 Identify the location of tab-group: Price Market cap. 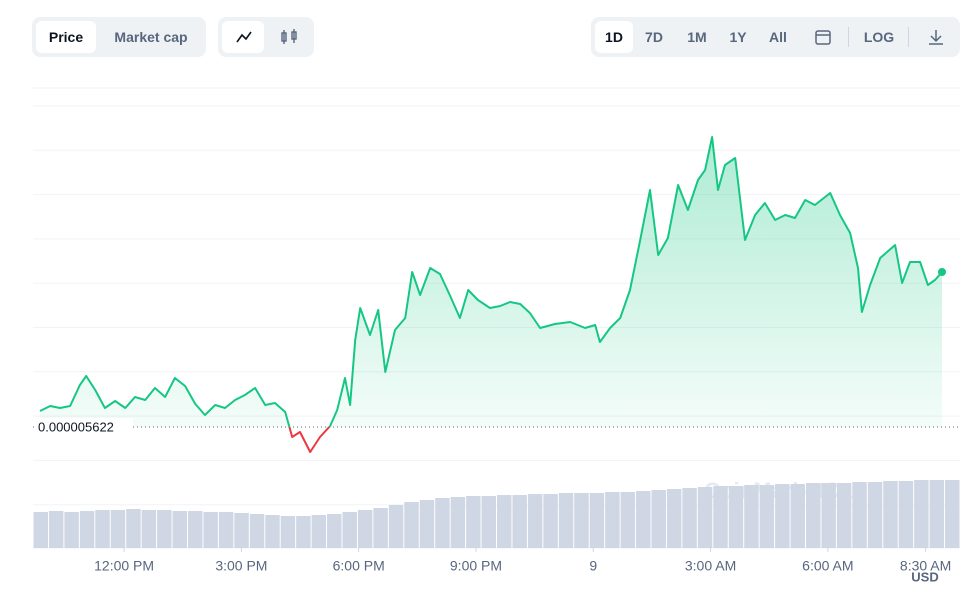
(119, 37).